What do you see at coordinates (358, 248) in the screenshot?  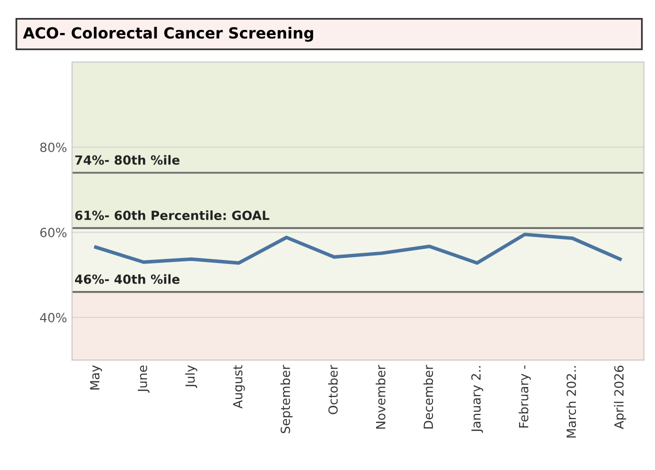 I see `line-series` at bounding box center [358, 248].